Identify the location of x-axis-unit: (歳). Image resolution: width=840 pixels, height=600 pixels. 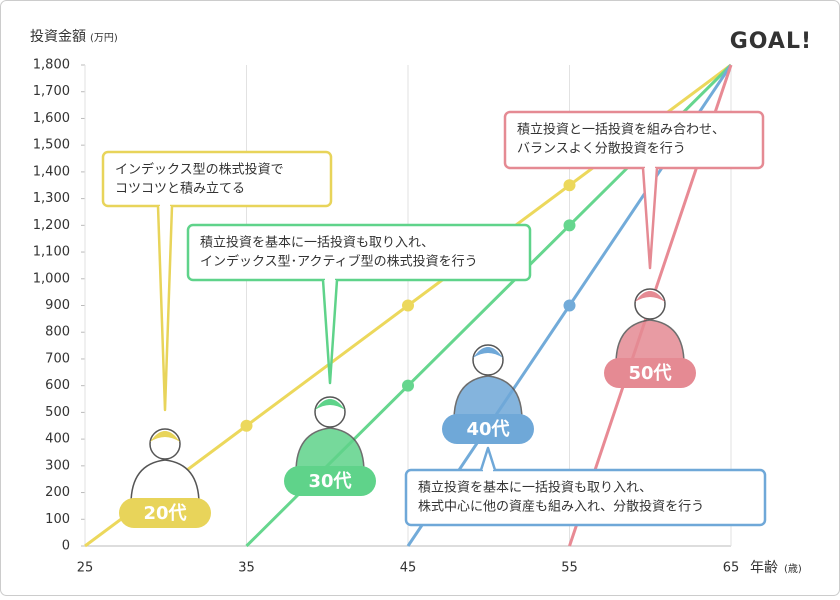
(793, 569).